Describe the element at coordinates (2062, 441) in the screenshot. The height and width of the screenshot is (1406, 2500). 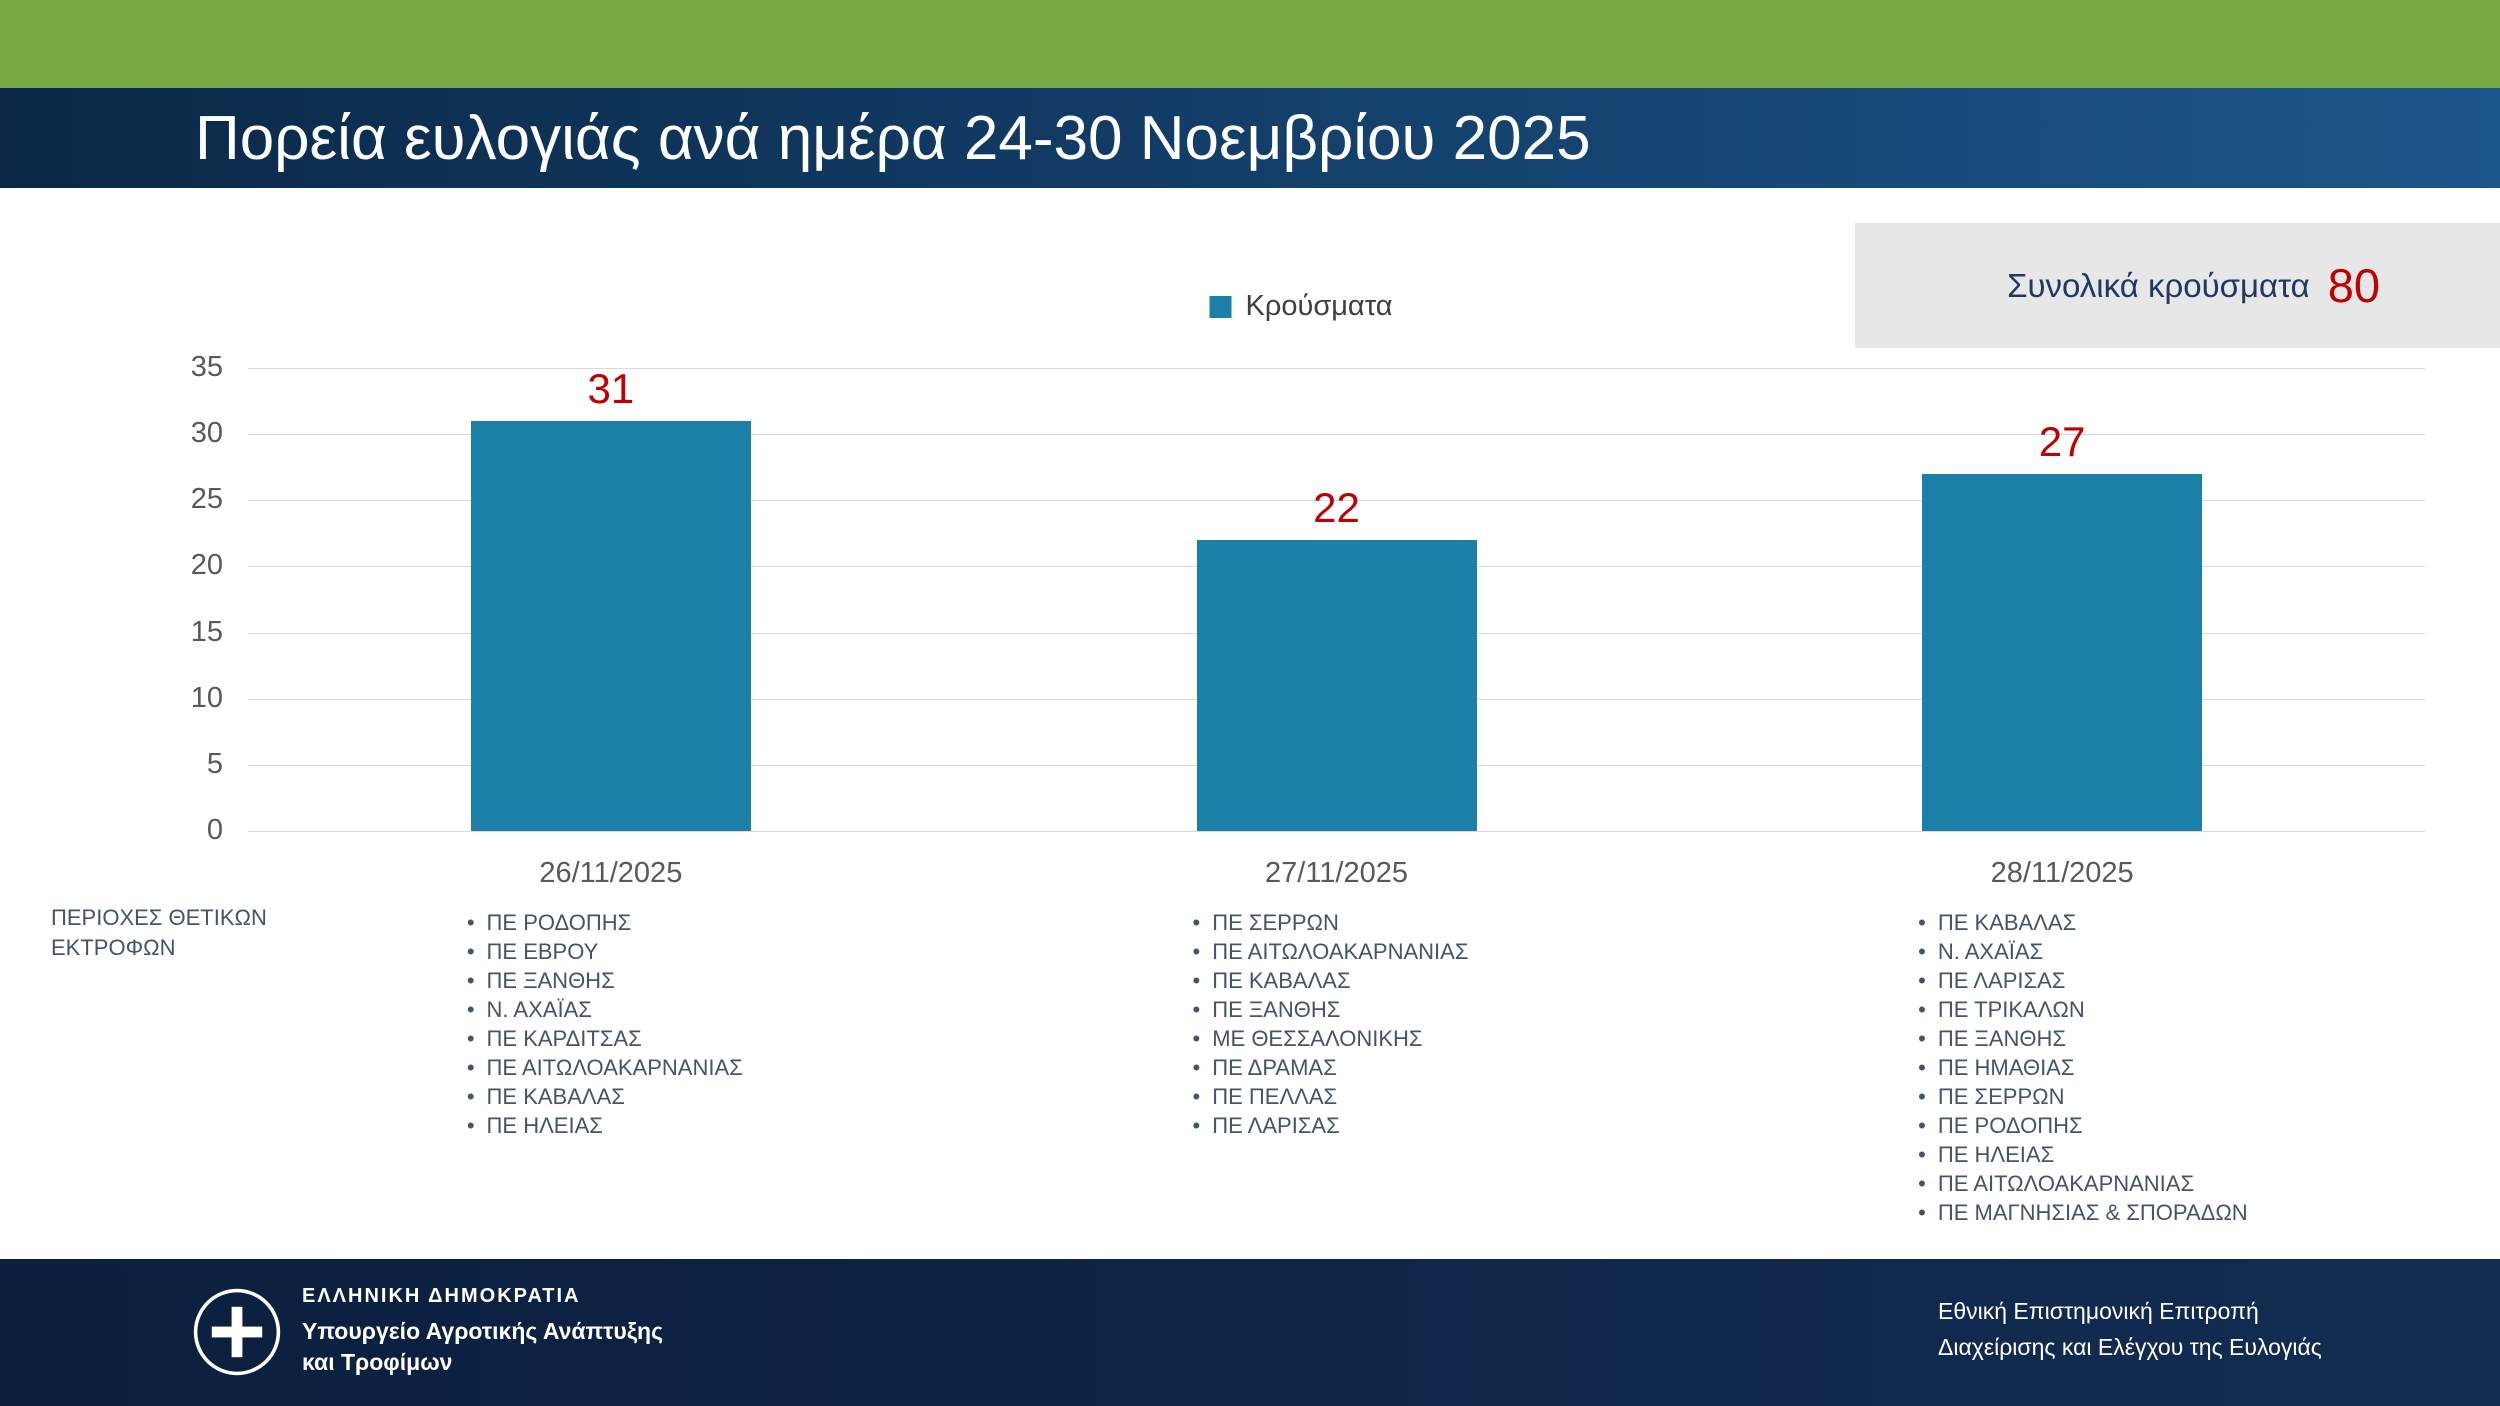
I see `bar-value-label: 27` at that location.